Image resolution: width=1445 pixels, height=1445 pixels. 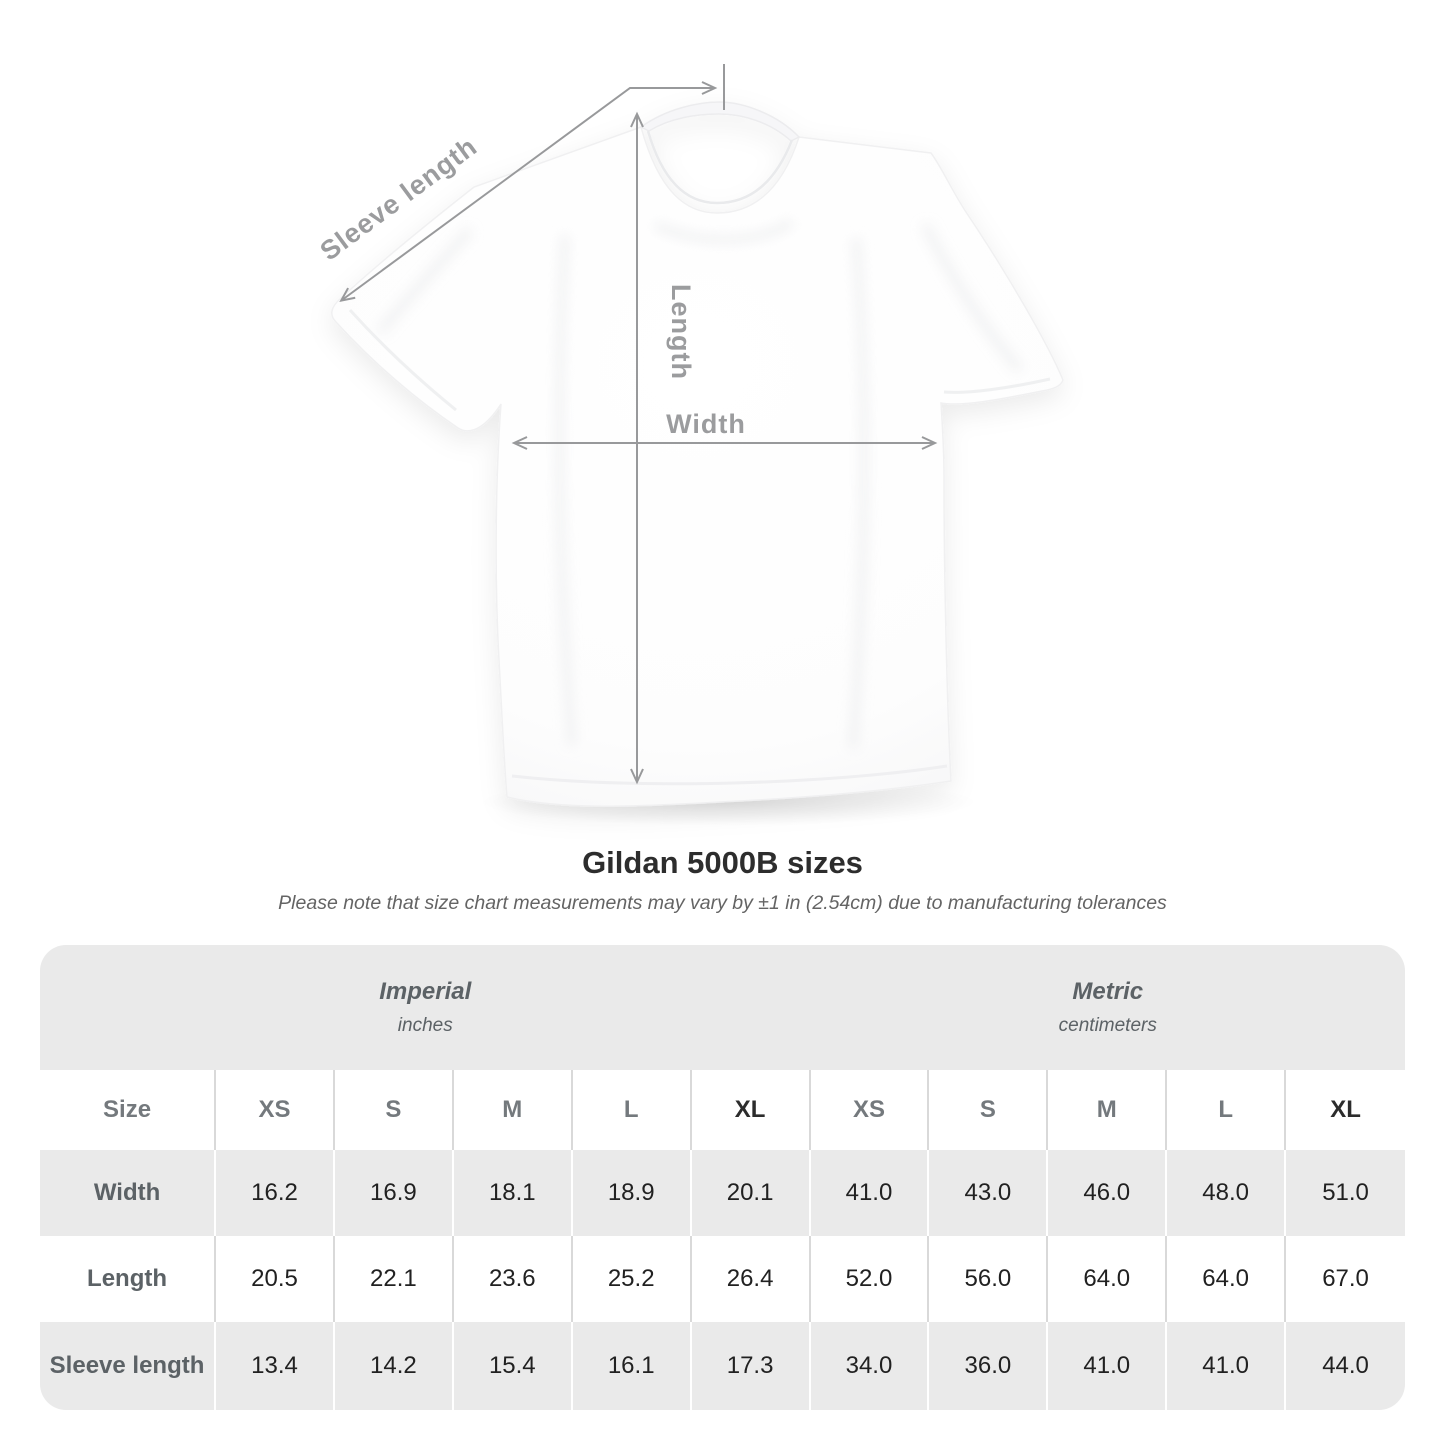 I want to click on unit-group-name: Metric, so click(x=1108, y=991).